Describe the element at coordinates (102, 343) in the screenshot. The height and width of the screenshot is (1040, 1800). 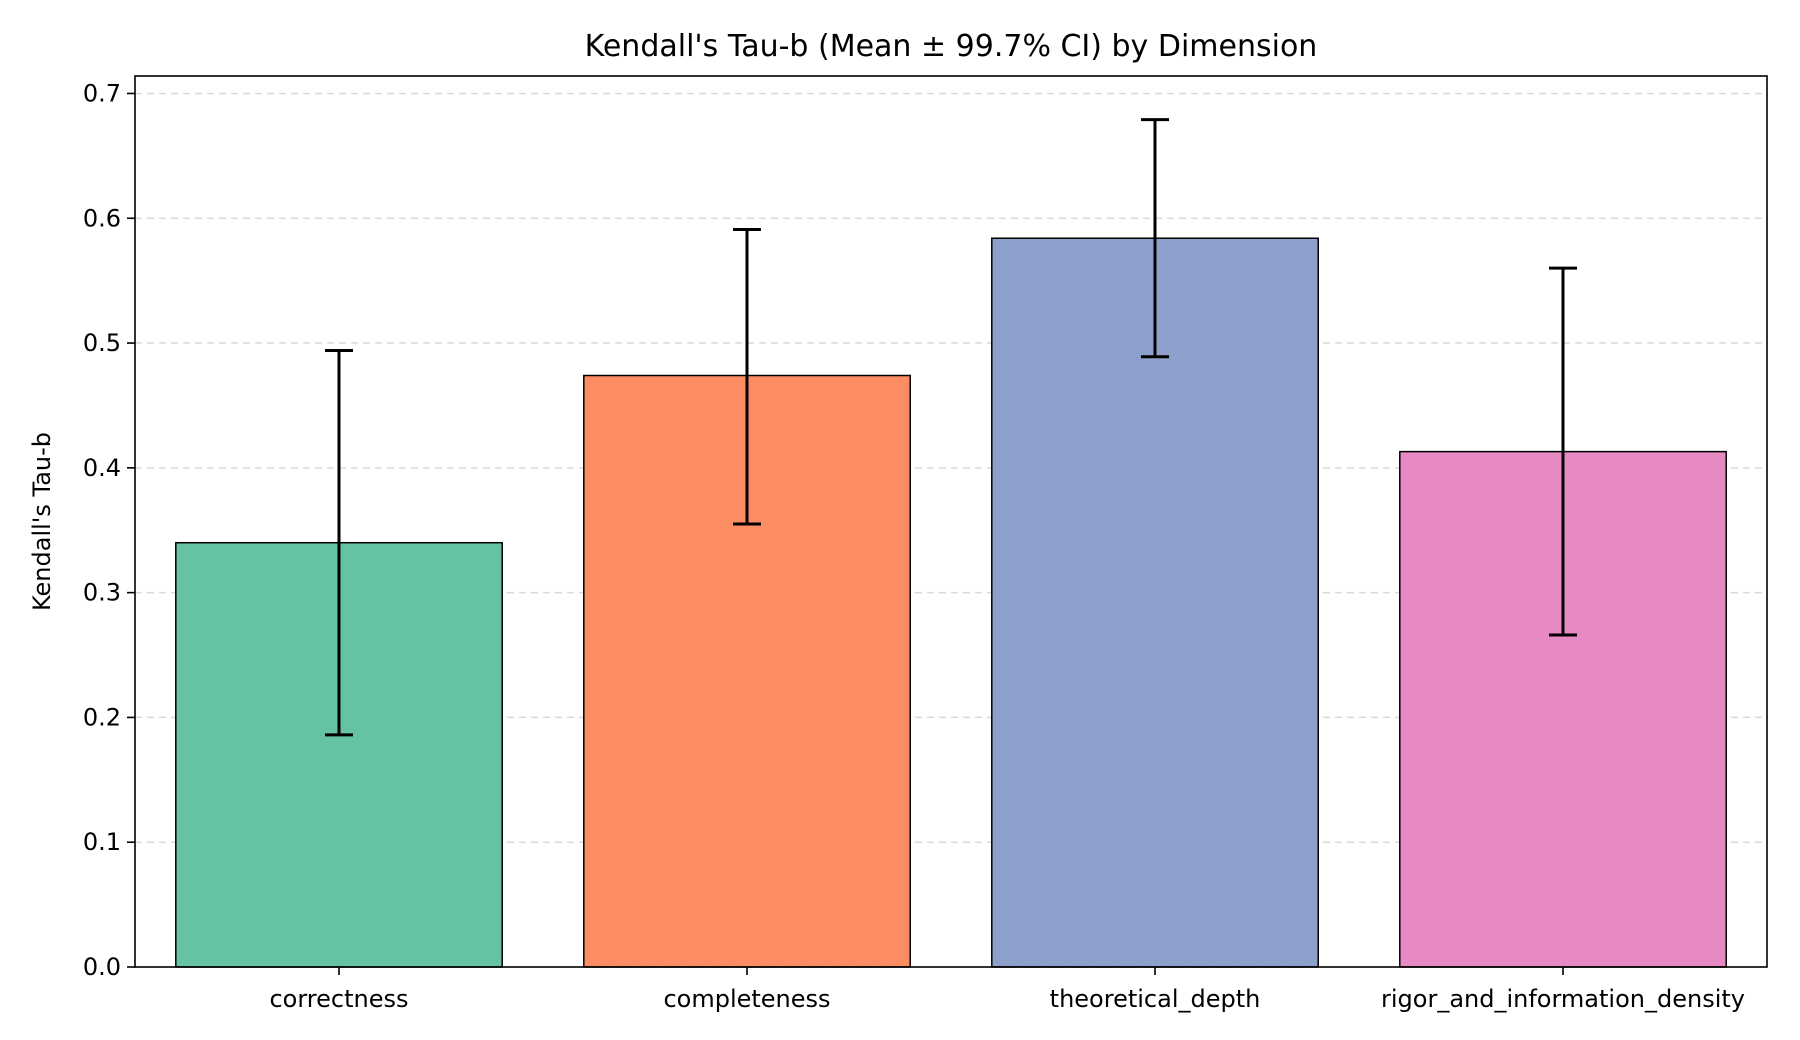
I see `y-tick-label: 0.5` at that location.